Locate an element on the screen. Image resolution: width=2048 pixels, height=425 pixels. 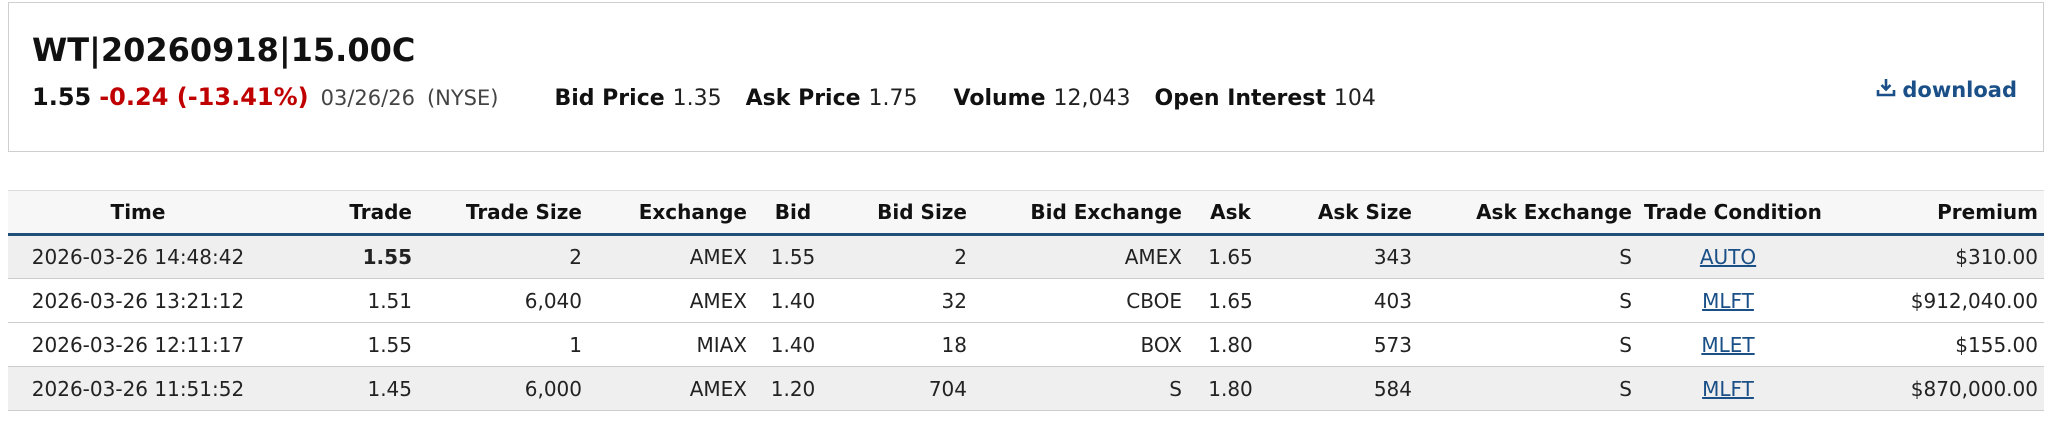
col-header-trade-size: Trade Size is located at coordinates (503, 213).